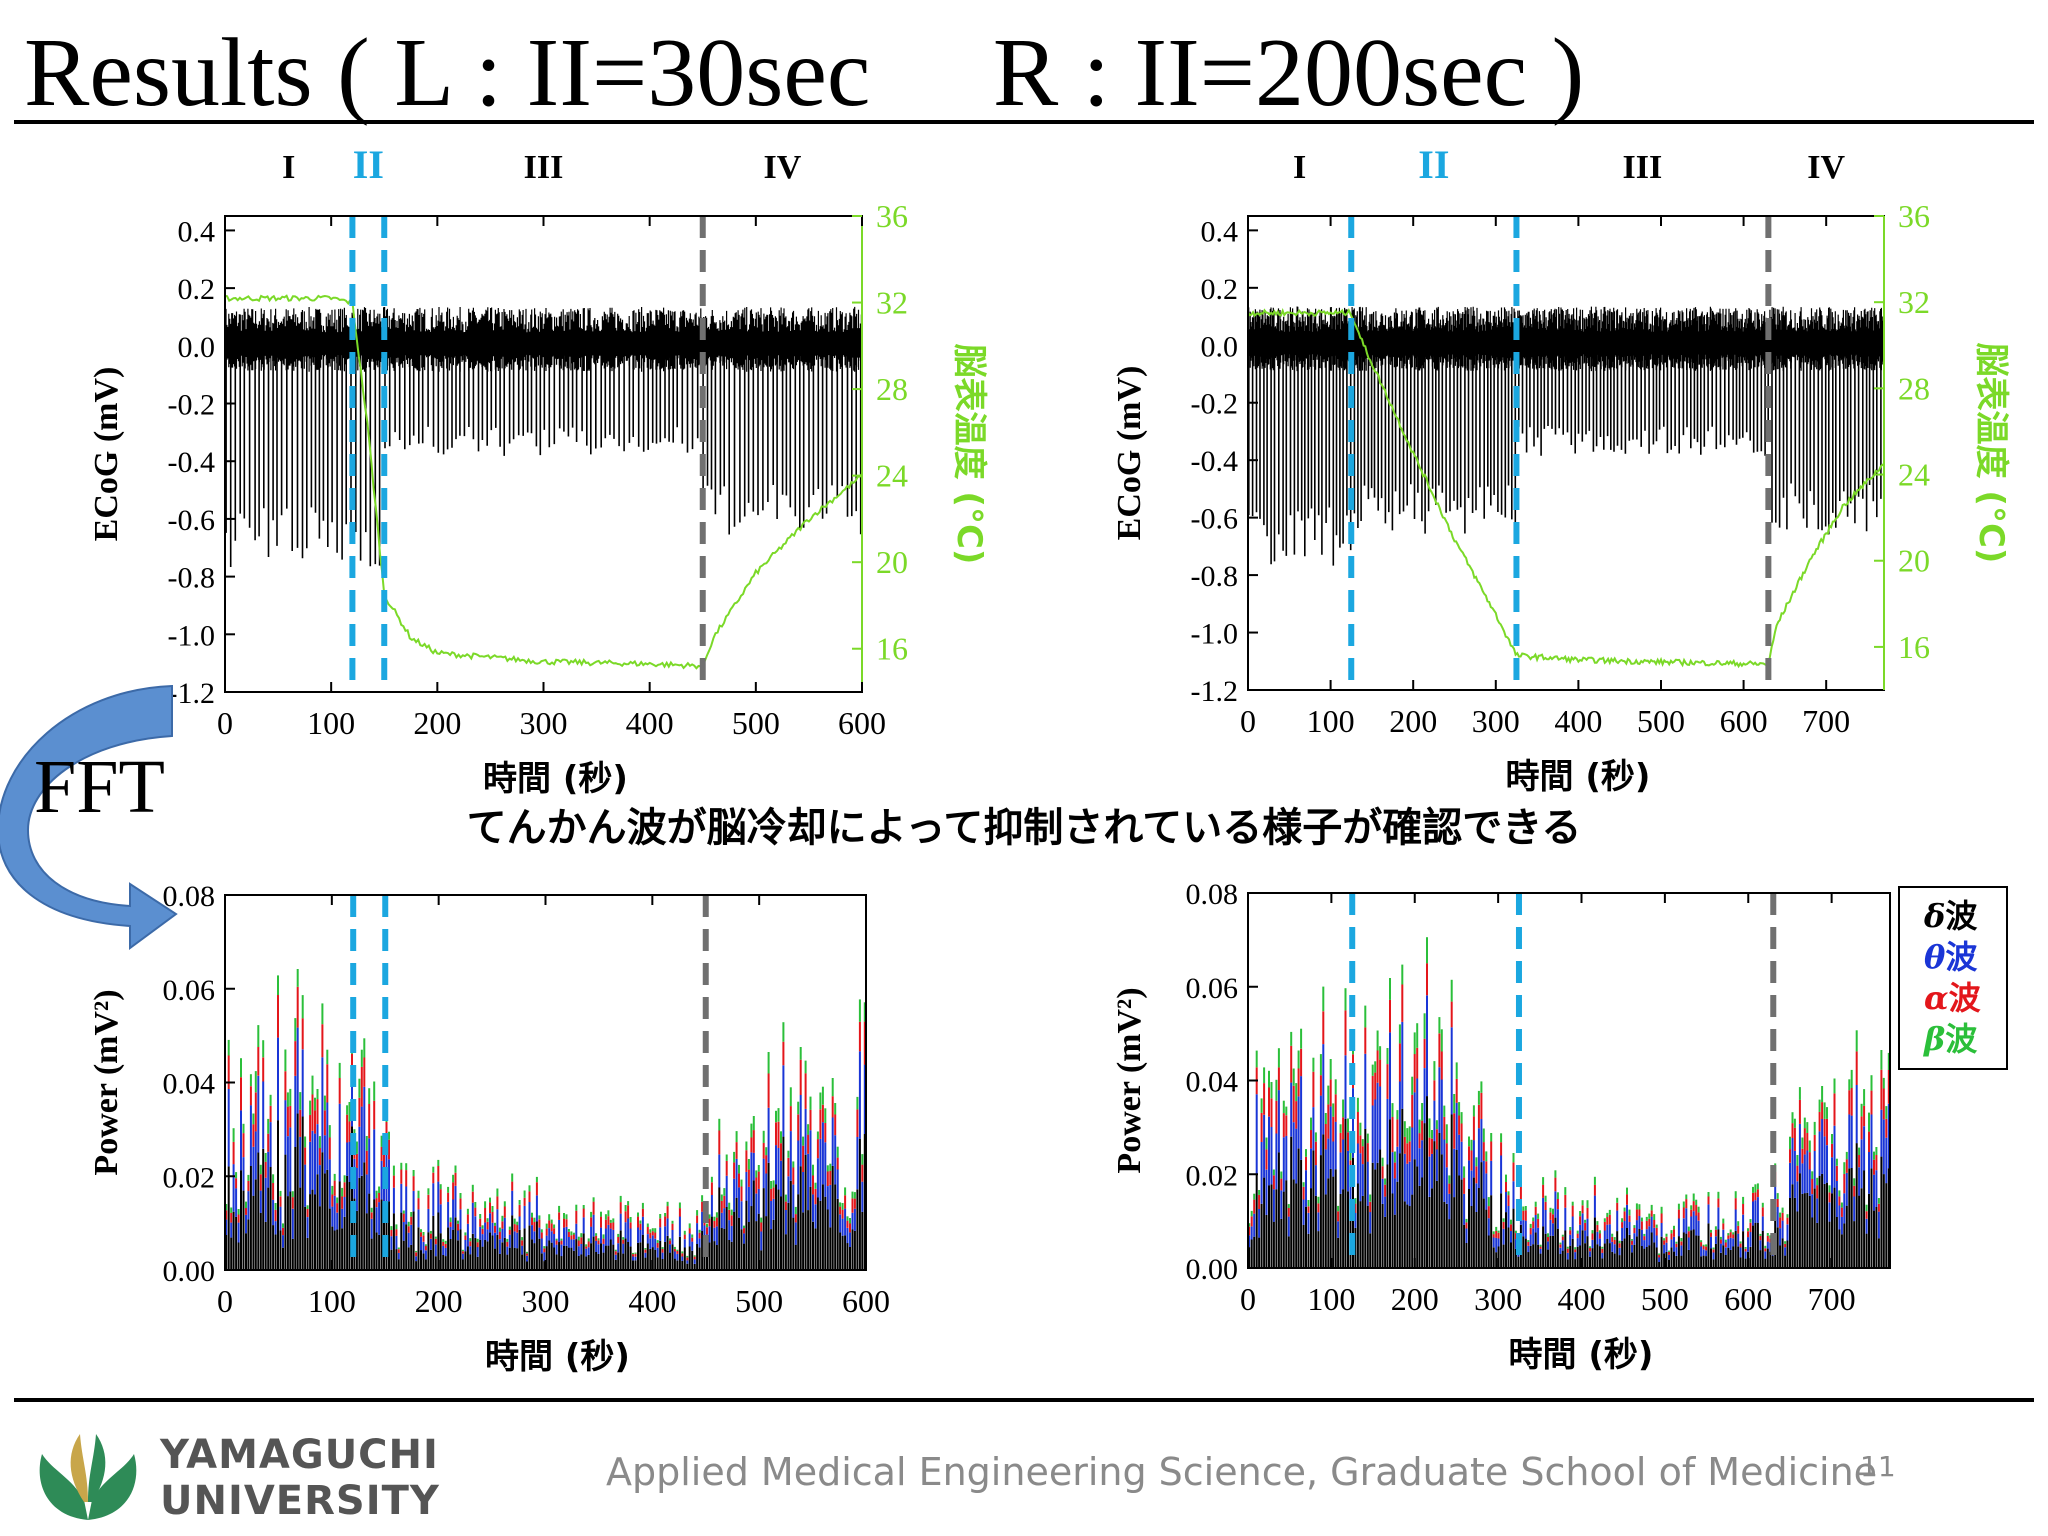  I want to click on x-tick-label: 300, so click(544, 723).